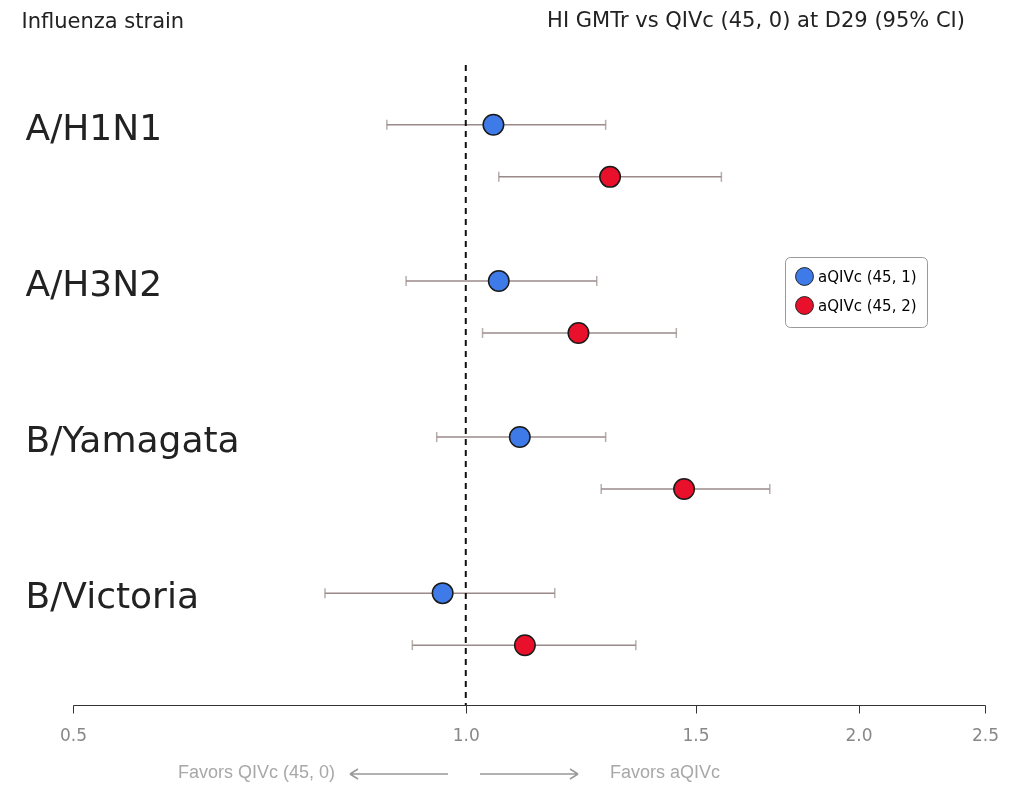  I want to click on x-tick-label: 1.5, so click(696, 734).